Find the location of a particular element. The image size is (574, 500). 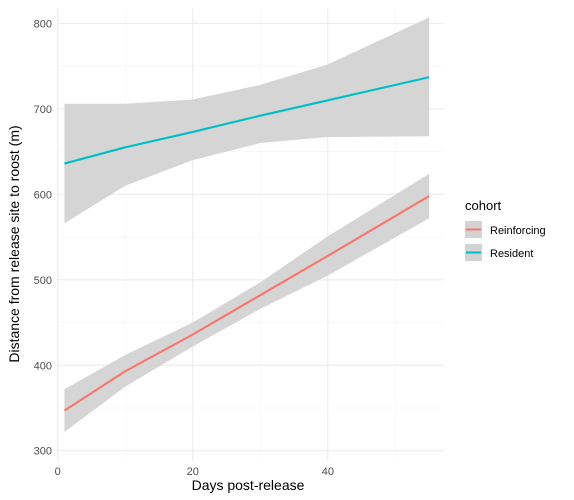

legend-title: cohort is located at coordinates (483, 205).